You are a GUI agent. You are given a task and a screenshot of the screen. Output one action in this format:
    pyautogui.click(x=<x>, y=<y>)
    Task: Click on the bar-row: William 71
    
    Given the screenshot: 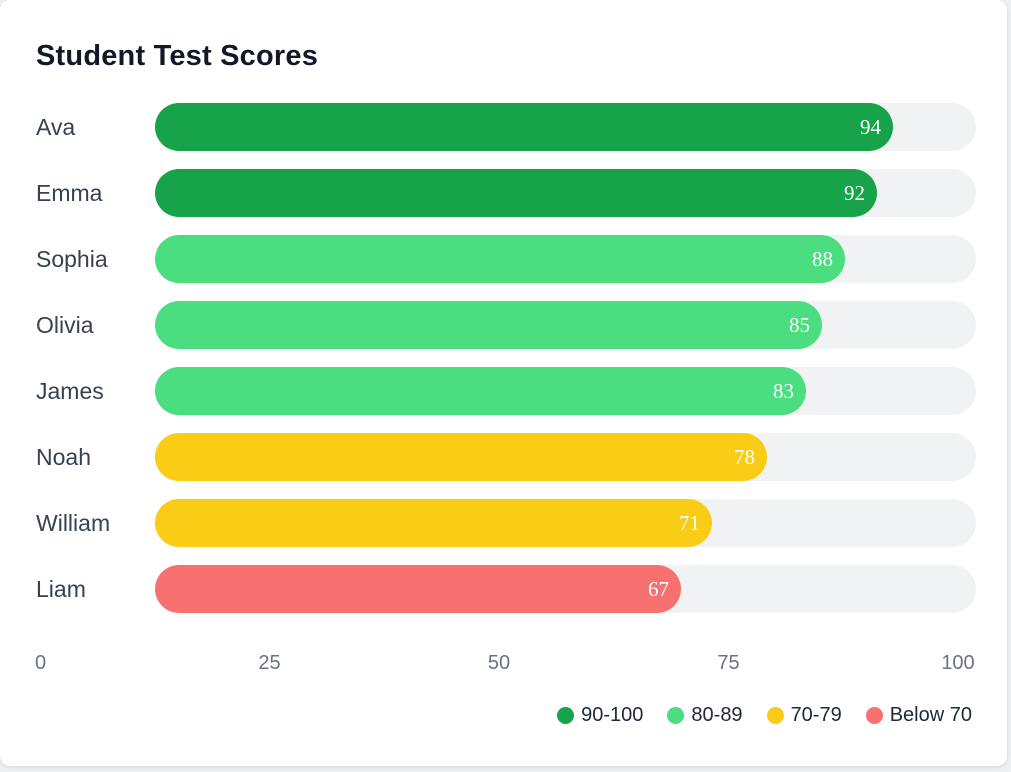 What is the action you would take?
    pyautogui.click(x=503, y=523)
    